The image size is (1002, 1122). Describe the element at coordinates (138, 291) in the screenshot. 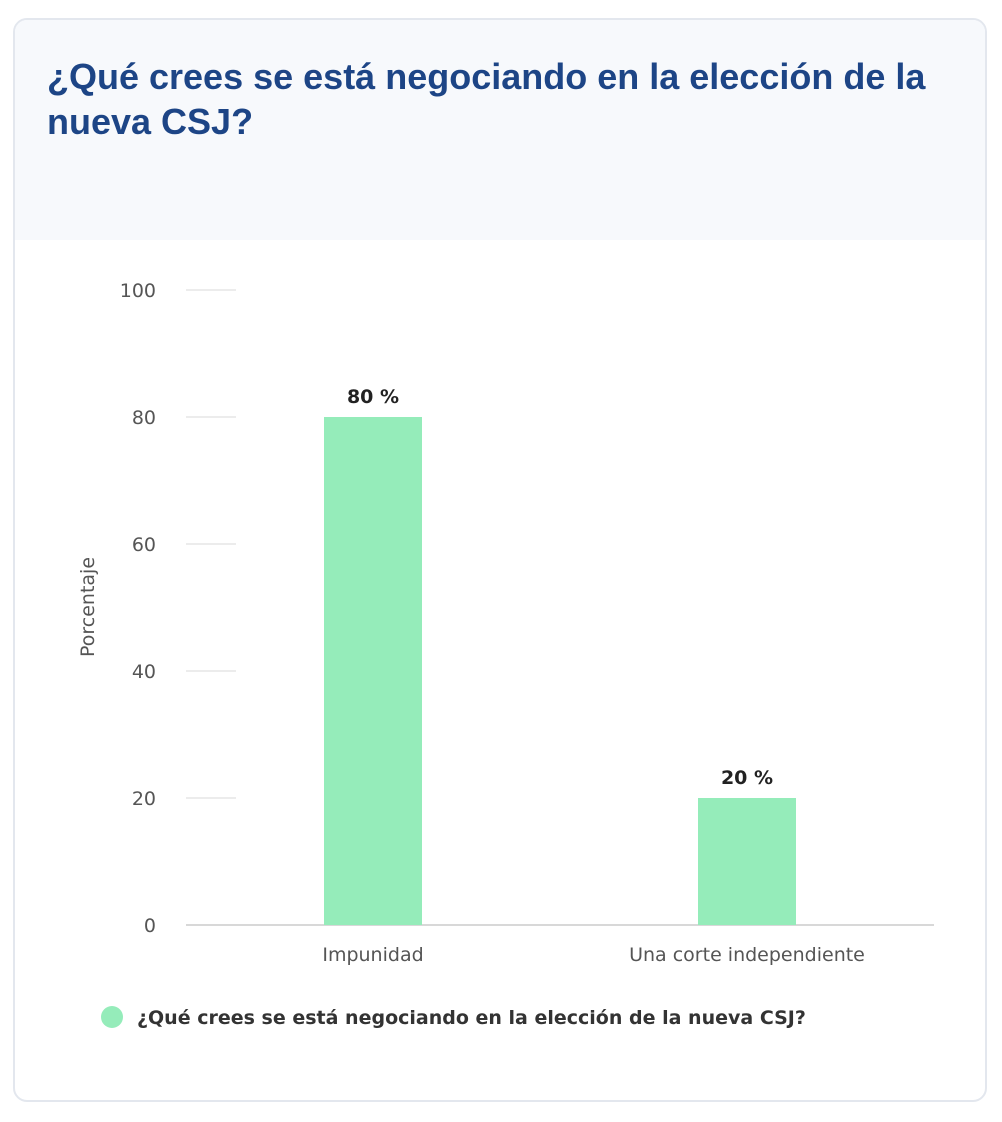

I see `y-tick-label: 100` at that location.